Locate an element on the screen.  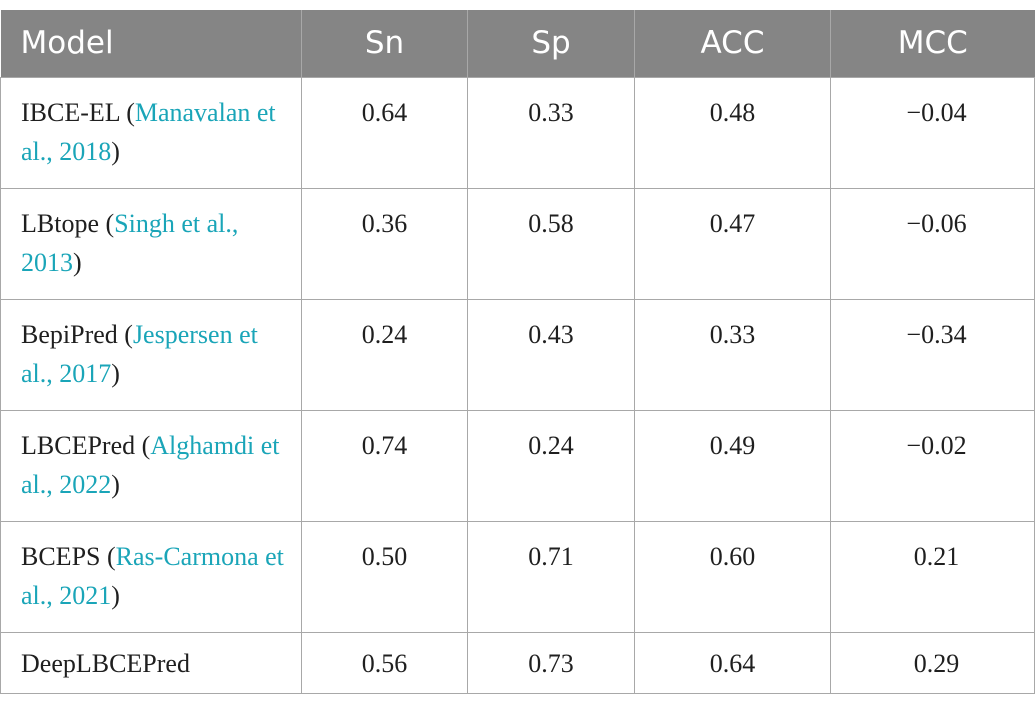
citation-link: Ras-Carmona et al., 2021 is located at coordinates (152, 575).